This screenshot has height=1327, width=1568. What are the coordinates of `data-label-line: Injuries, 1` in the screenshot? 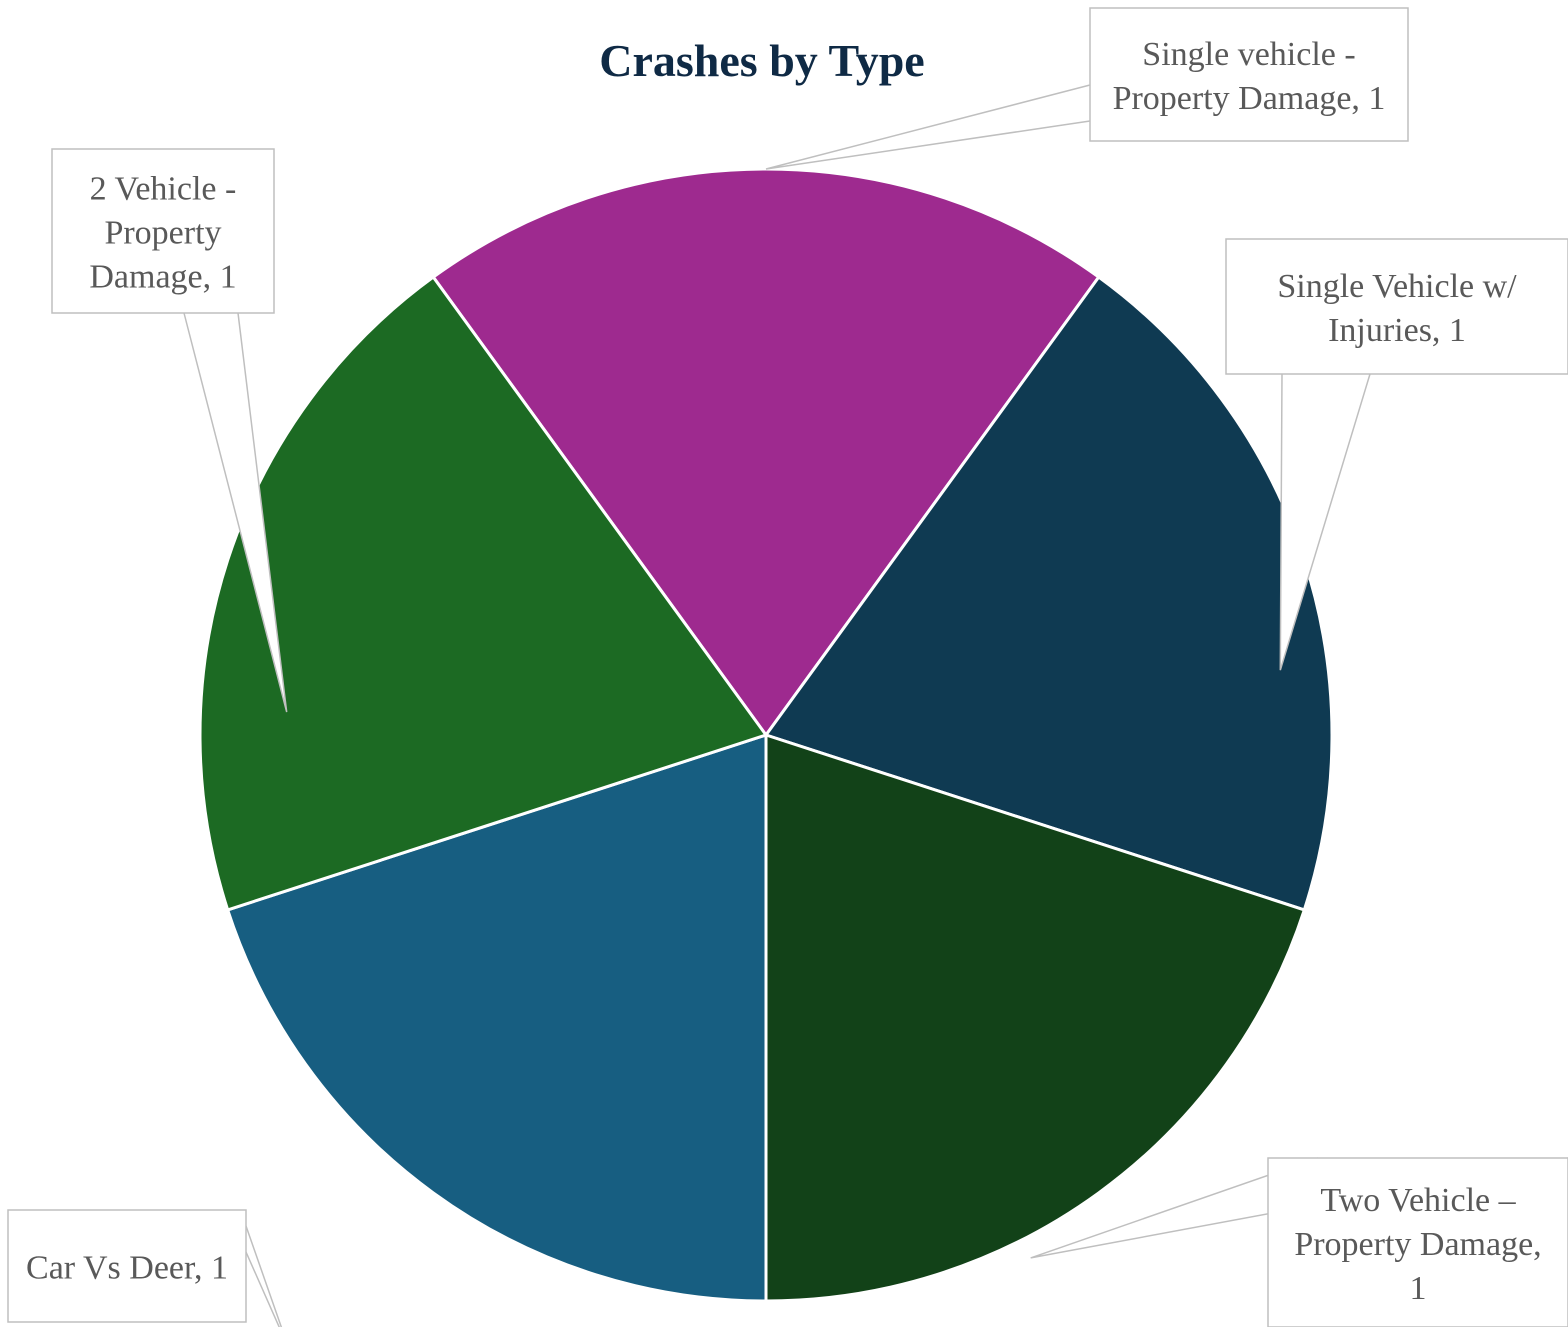 It's located at (1397, 330).